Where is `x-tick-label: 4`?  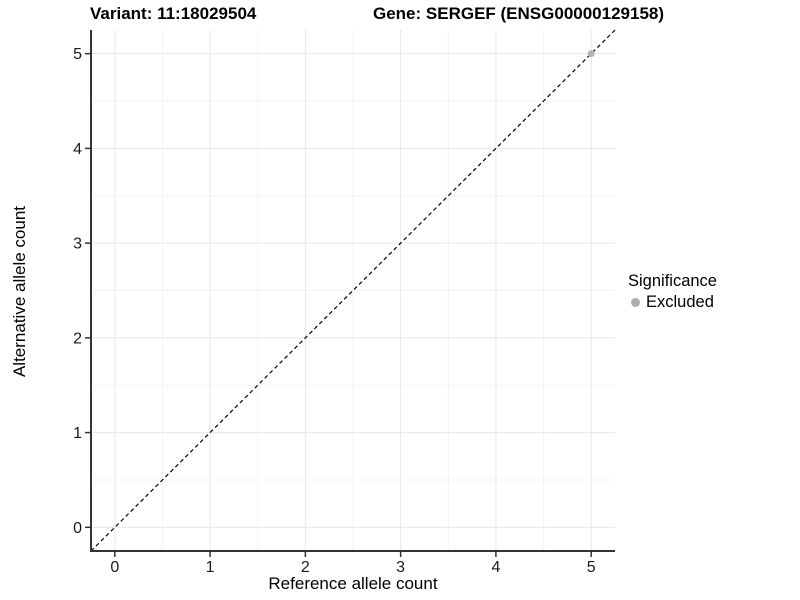
x-tick-label: 4 is located at coordinates (495, 567).